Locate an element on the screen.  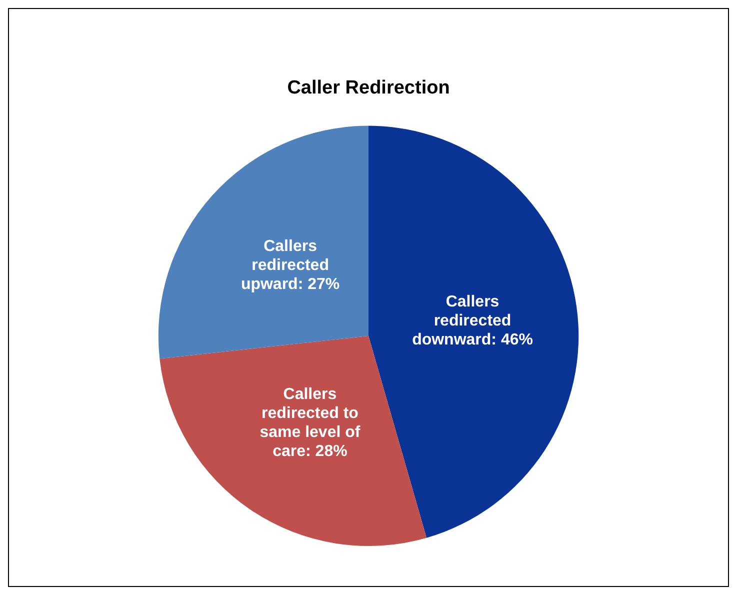
slice-label: Callers redirected to same level of care: 28% is located at coordinates (310, 423).